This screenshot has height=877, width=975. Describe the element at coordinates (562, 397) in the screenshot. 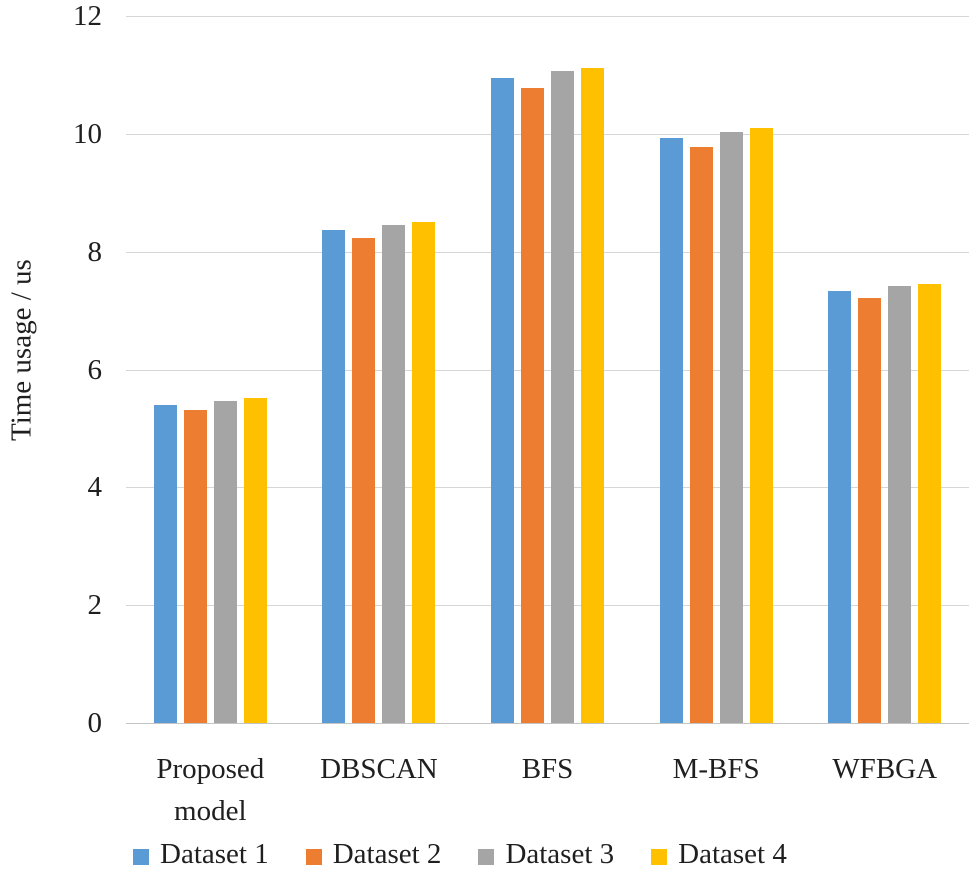

I see `bar-dataset-3-bfs` at that location.